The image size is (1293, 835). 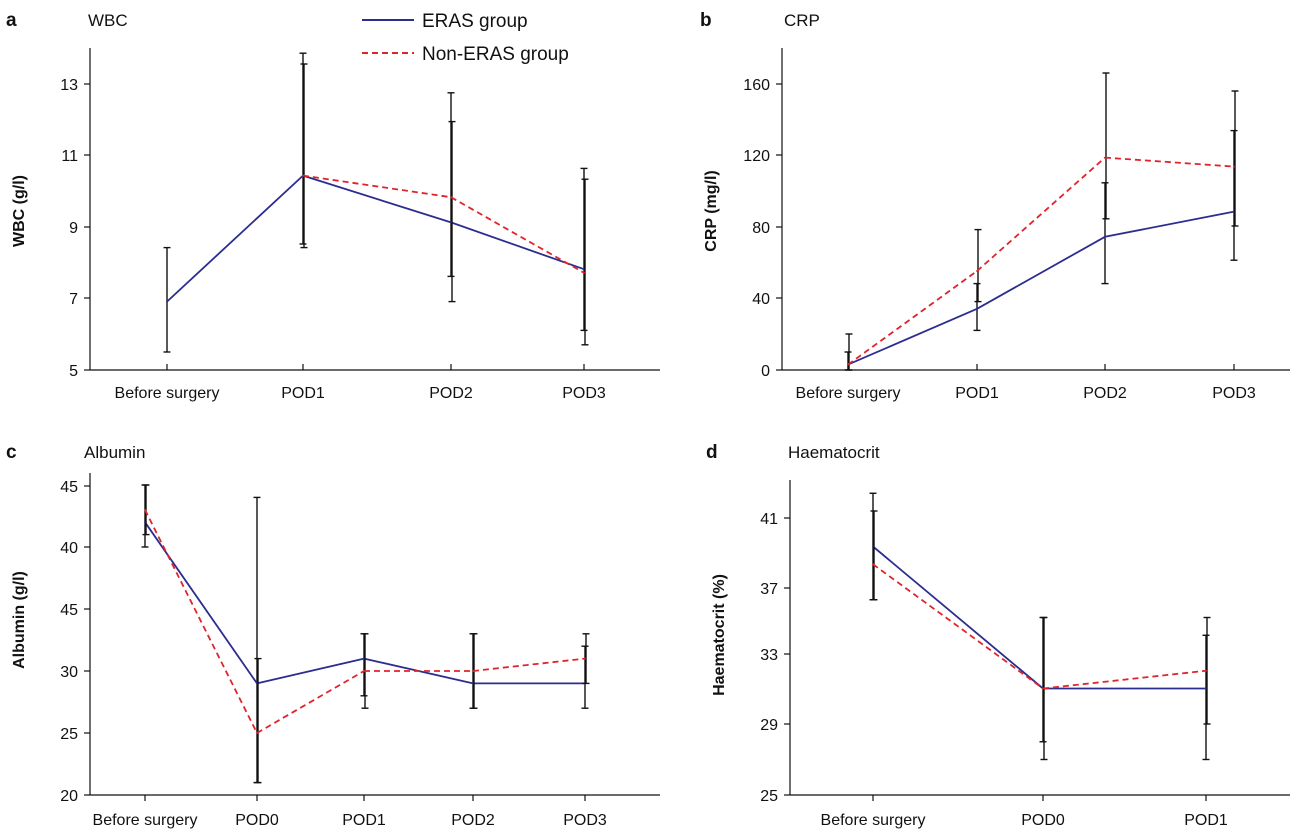 What do you see at coordinates (756, 85) in the screenshot?
I see `y-tick-label: 160` at bounding box center [756, 85].